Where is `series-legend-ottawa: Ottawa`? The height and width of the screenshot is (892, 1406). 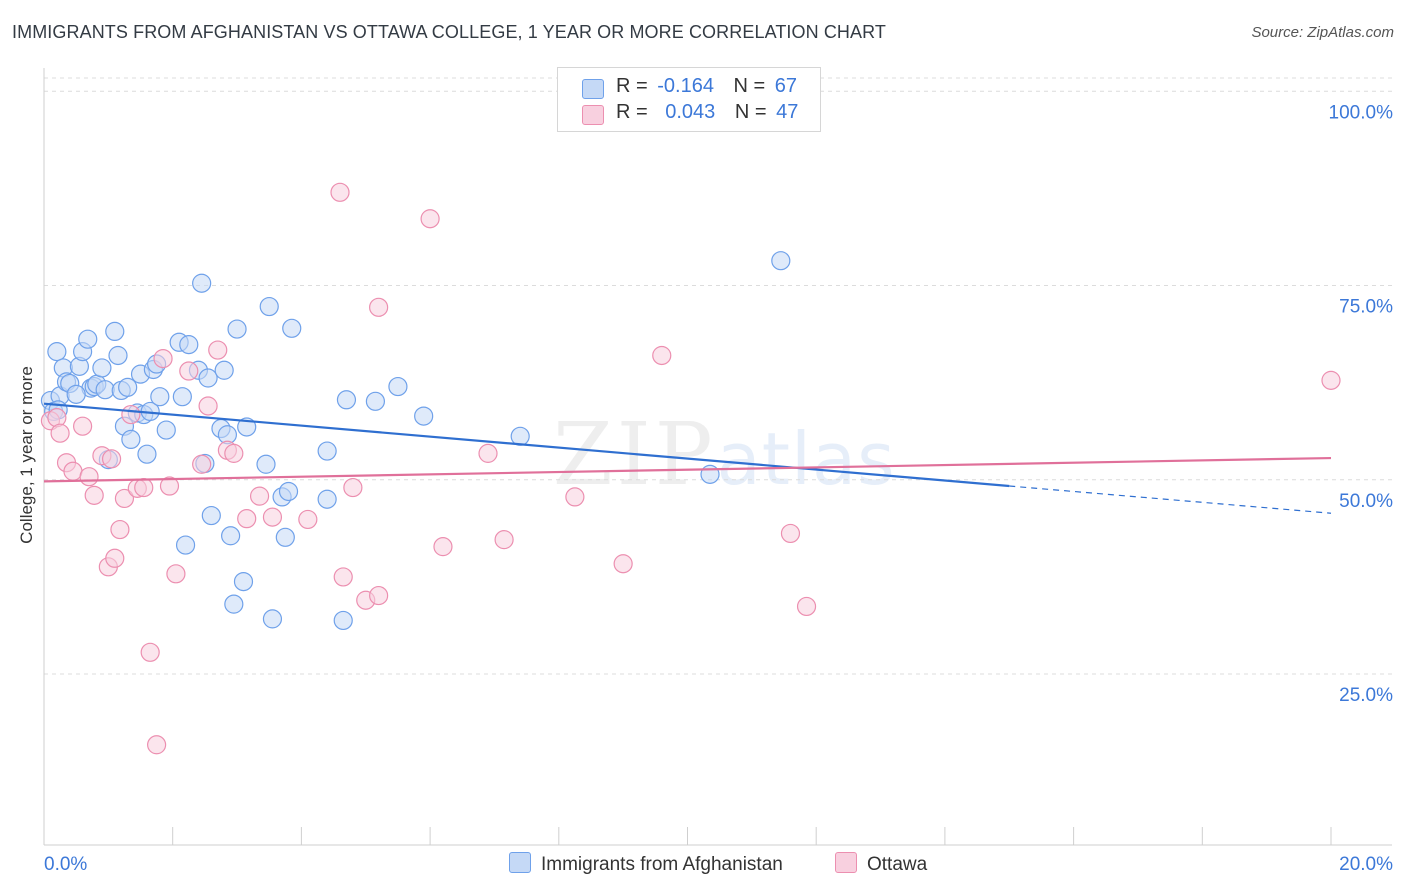
series-legend-ottawa: Ottawa is located at coordinates (881, 864).